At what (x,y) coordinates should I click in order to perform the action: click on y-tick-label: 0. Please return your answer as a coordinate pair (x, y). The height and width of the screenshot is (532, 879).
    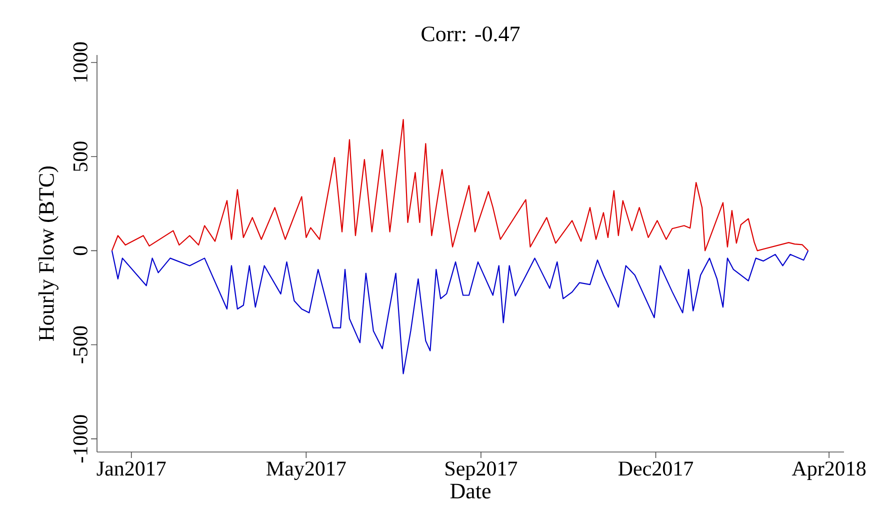
    Looking at the image, I should click on (80, 251).